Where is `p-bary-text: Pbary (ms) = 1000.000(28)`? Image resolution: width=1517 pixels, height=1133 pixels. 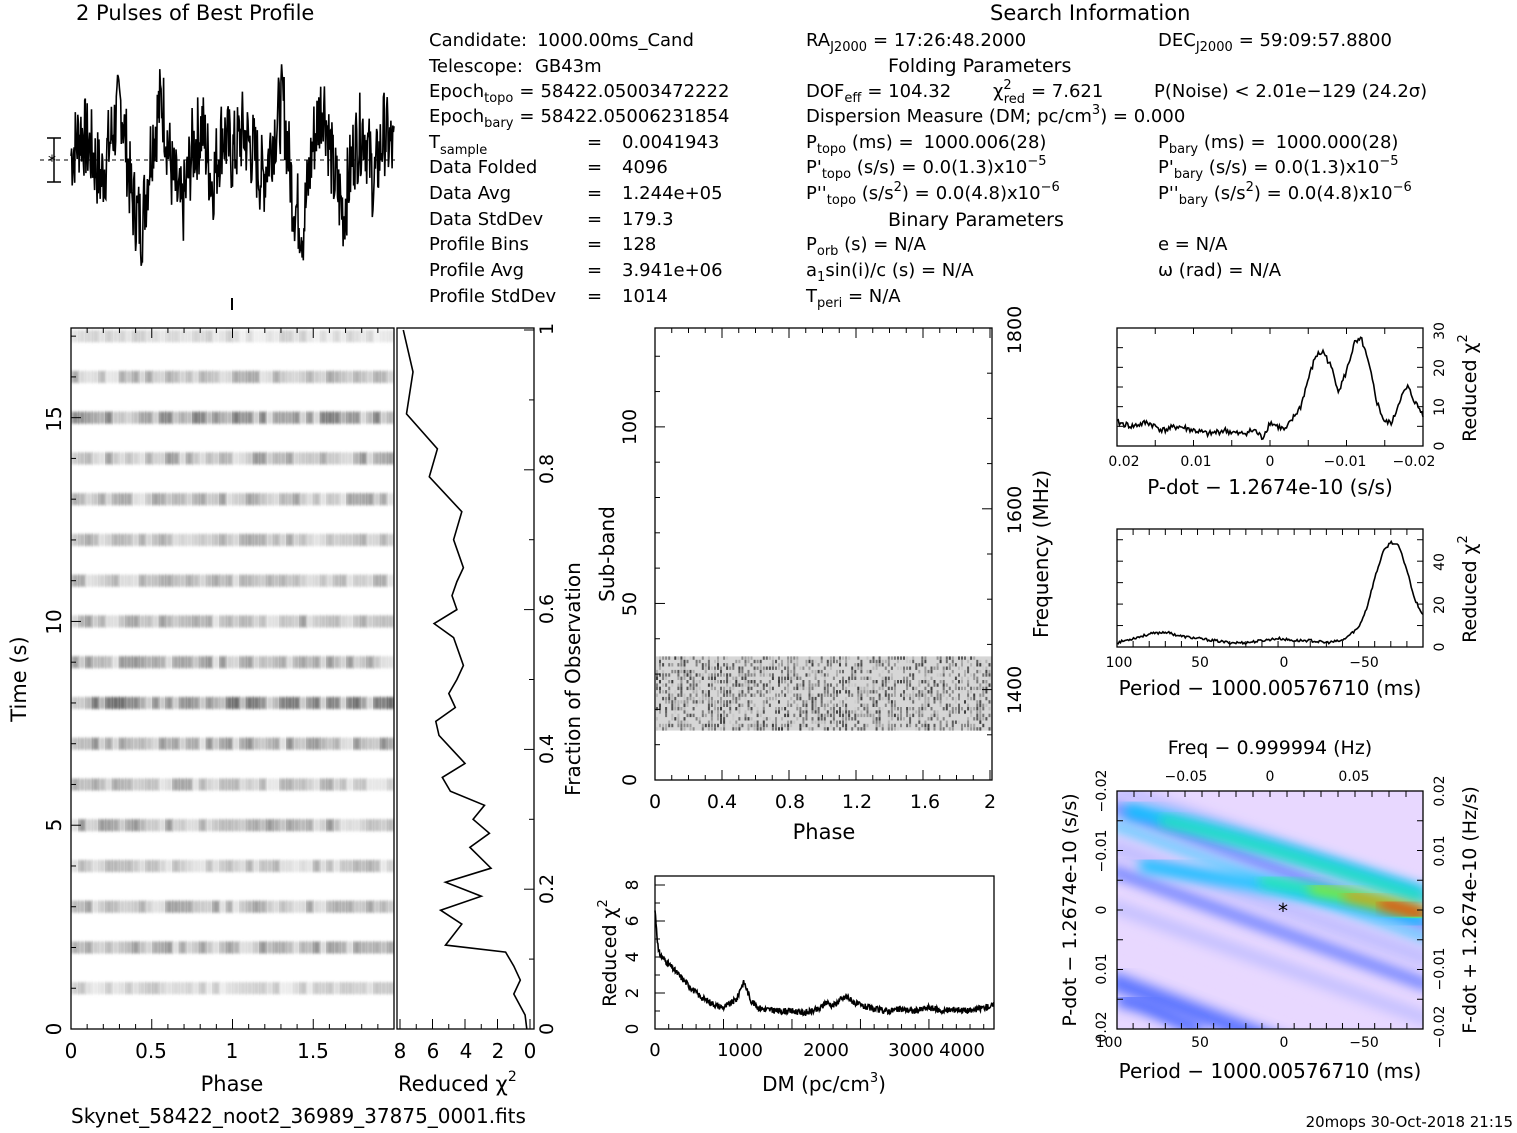 p-bary-text: Pbary (ms) = 1000.000(28) is located at coordinates (1278, 144).